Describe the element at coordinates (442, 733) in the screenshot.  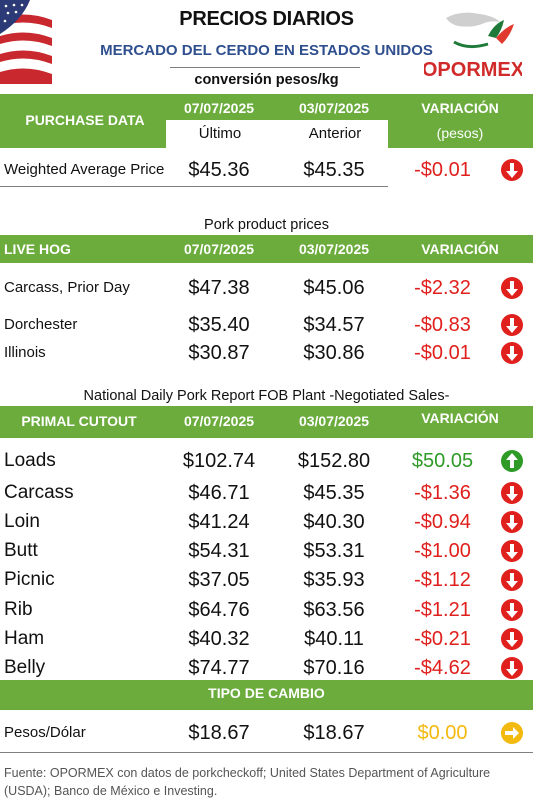
I see `row-variation: $0.00` at that location.